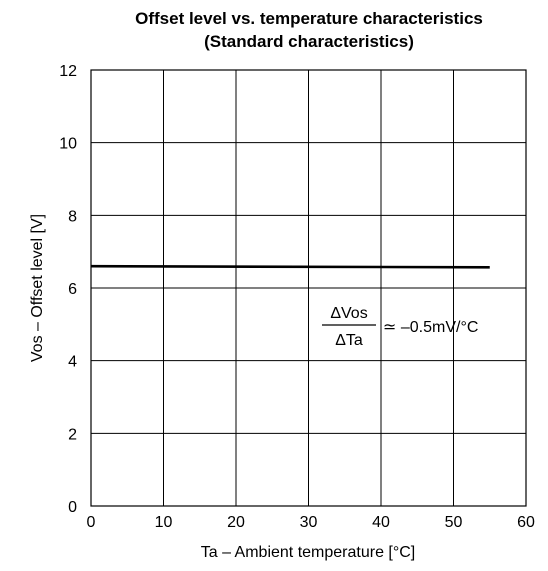 The height and width of the screenshot is (571, 548). I want to click on series-line, so click(290, 266).